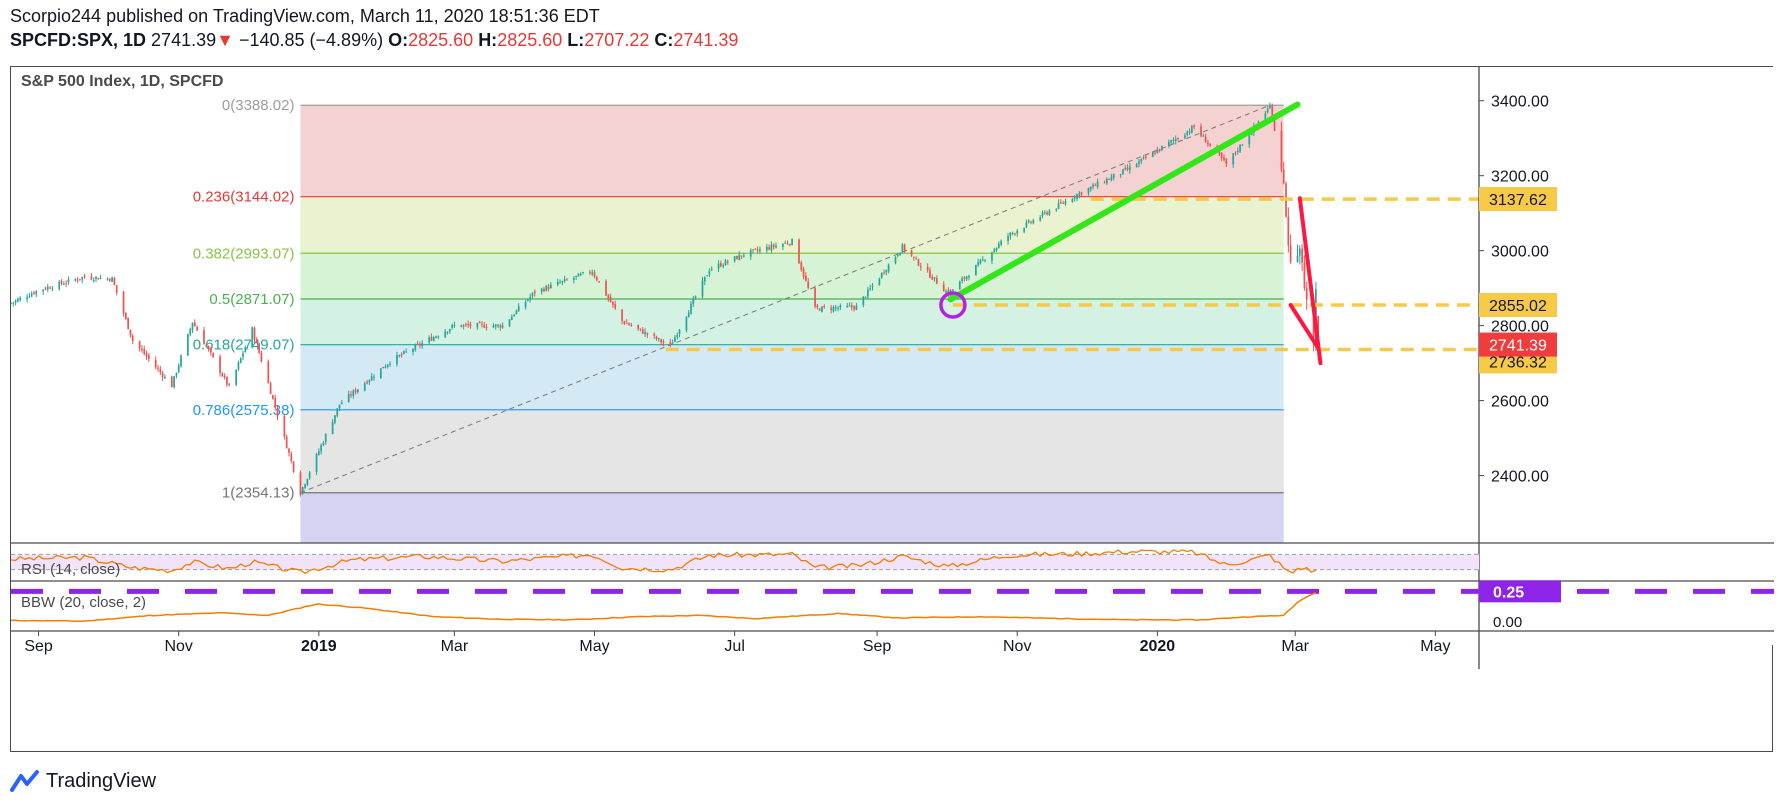 The image size is (1783, 807). I want to click on x-tick-label: Sep, so click(877, 646).